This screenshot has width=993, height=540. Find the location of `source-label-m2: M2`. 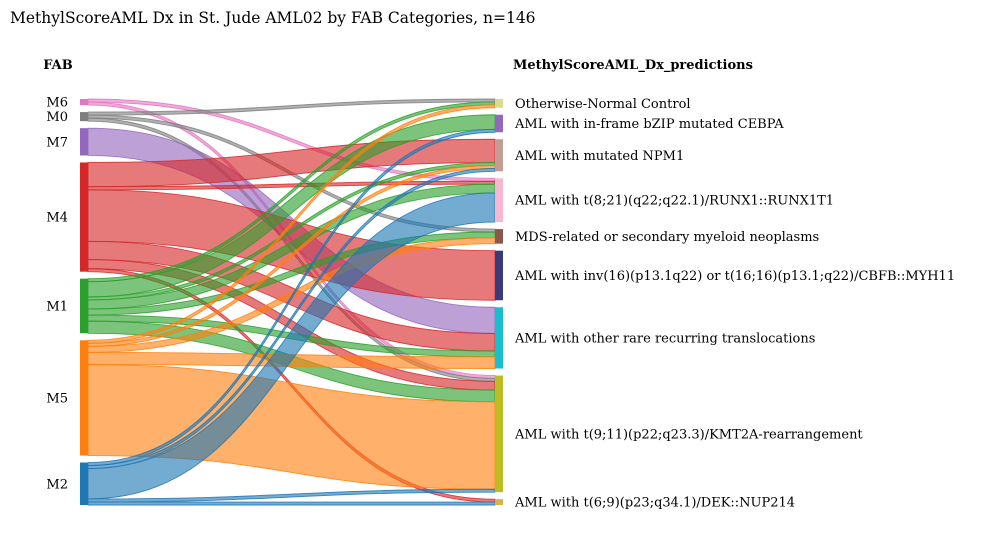

source-label-m2: M2 is located at coordinates (57, 484).